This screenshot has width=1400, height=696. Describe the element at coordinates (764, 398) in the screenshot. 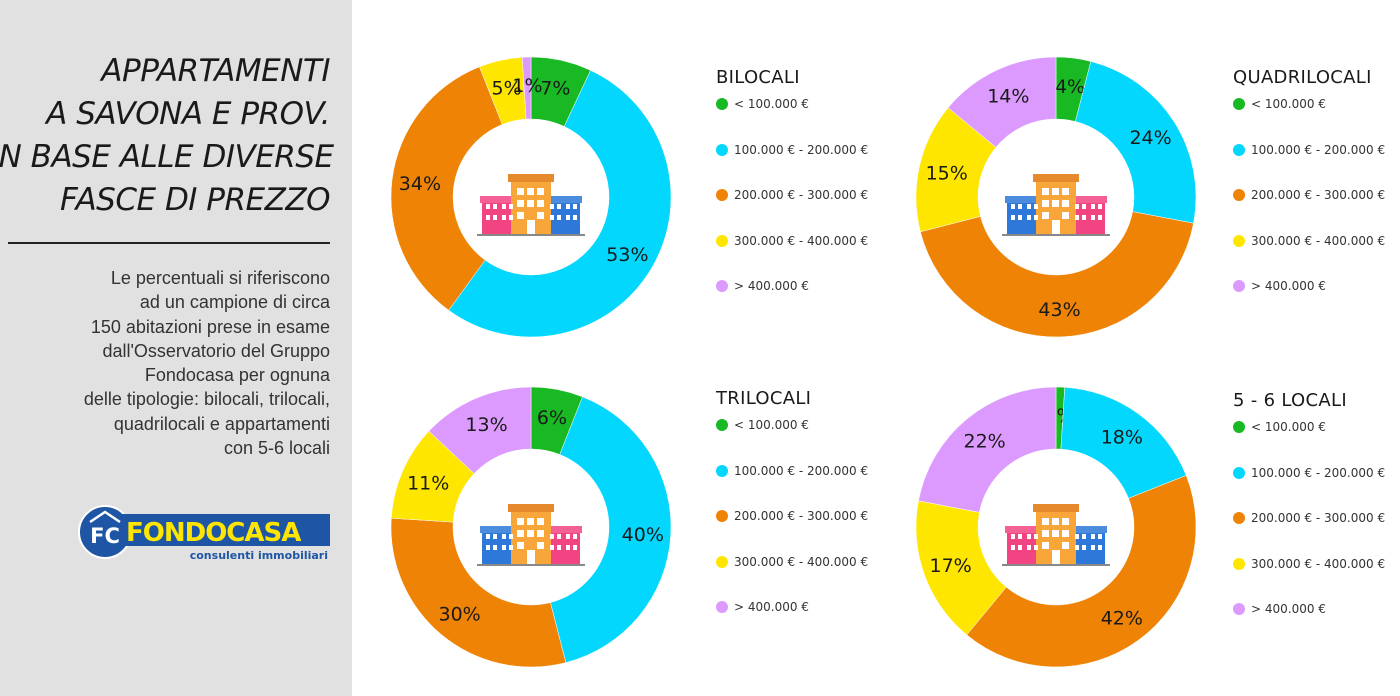

I see `chart-title: TRILOCALI` at that location.